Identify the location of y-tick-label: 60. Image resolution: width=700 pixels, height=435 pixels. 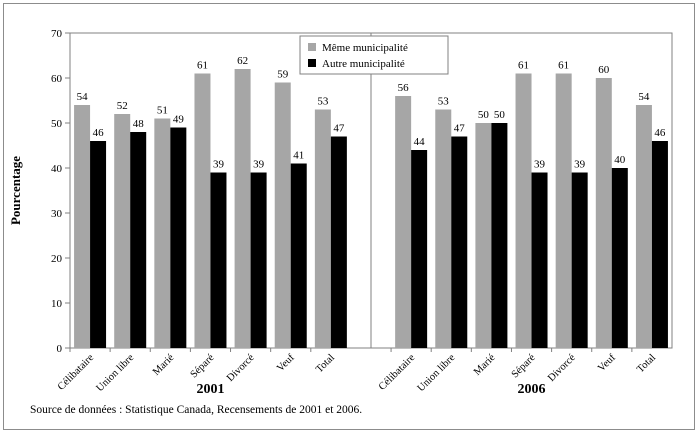
(57, 79).